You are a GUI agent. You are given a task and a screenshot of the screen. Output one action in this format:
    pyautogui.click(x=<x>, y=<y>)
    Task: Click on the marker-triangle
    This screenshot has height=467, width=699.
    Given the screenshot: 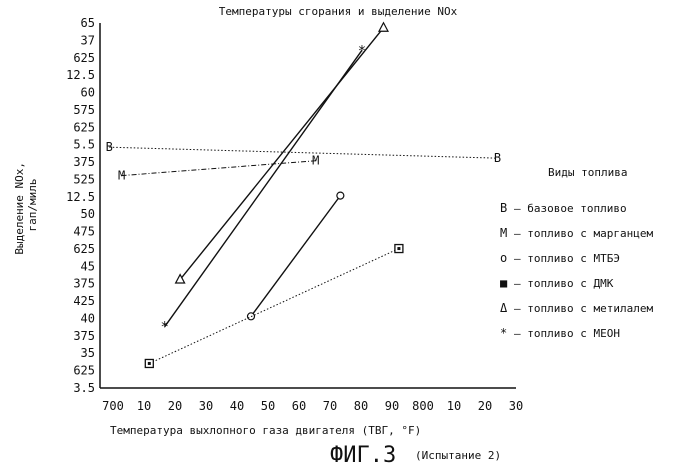 What is the action you would take?
    pyautogui.click(x=383, y=27)
    